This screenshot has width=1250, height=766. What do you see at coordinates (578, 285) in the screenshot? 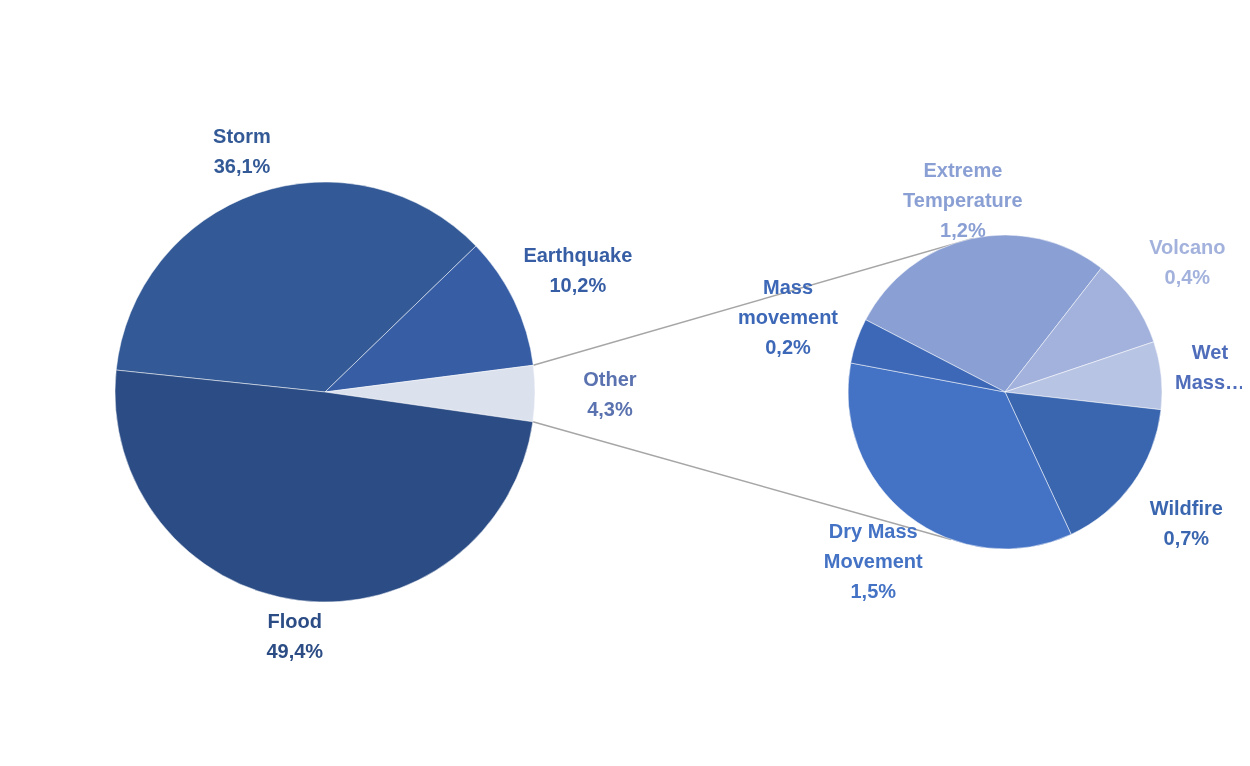
I see `data-label: 10,2%` at bounding box center [578, 285].